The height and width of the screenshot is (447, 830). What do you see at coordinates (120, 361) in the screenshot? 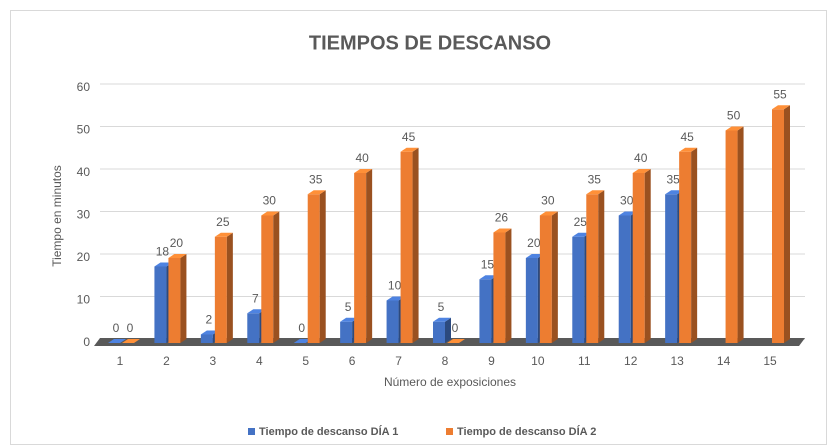
I see `x-tick-label: 1` at bounding box center [120, 361].